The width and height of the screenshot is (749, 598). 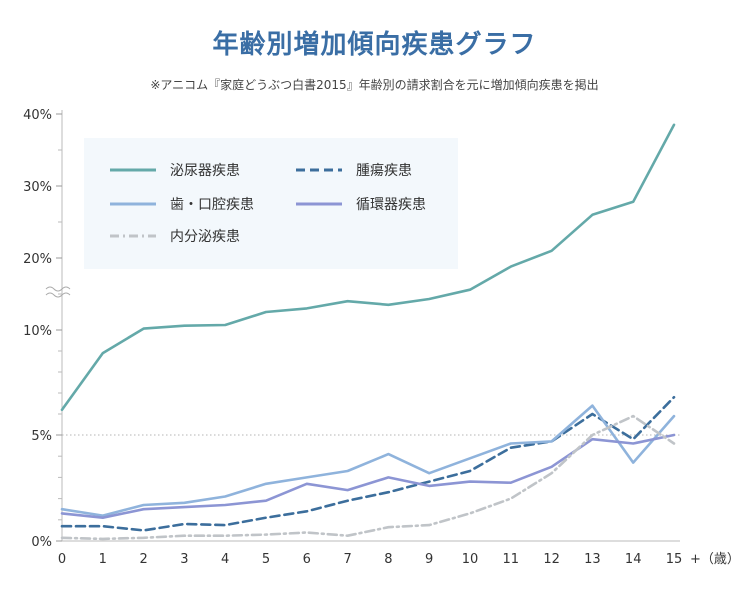 What do you see at coordinates (347, 559) in the screenshot?
I see `x-tick-label: 7` at bounding box center [347, 559].